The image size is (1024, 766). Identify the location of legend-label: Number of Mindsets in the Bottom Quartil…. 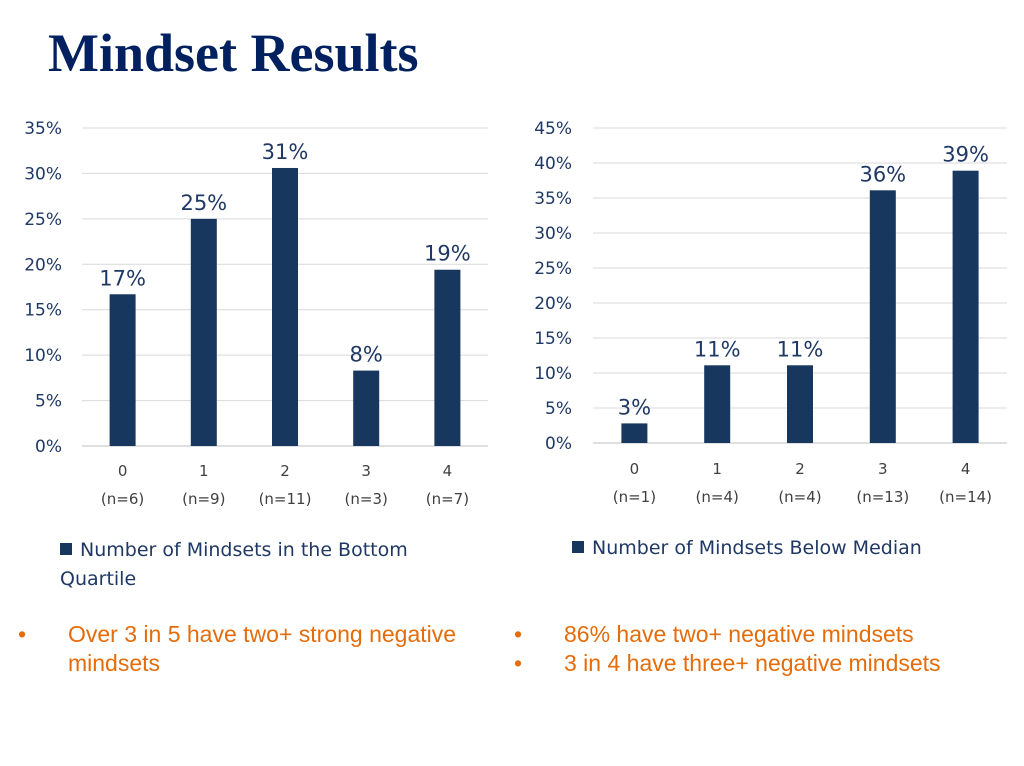
(234, 564).